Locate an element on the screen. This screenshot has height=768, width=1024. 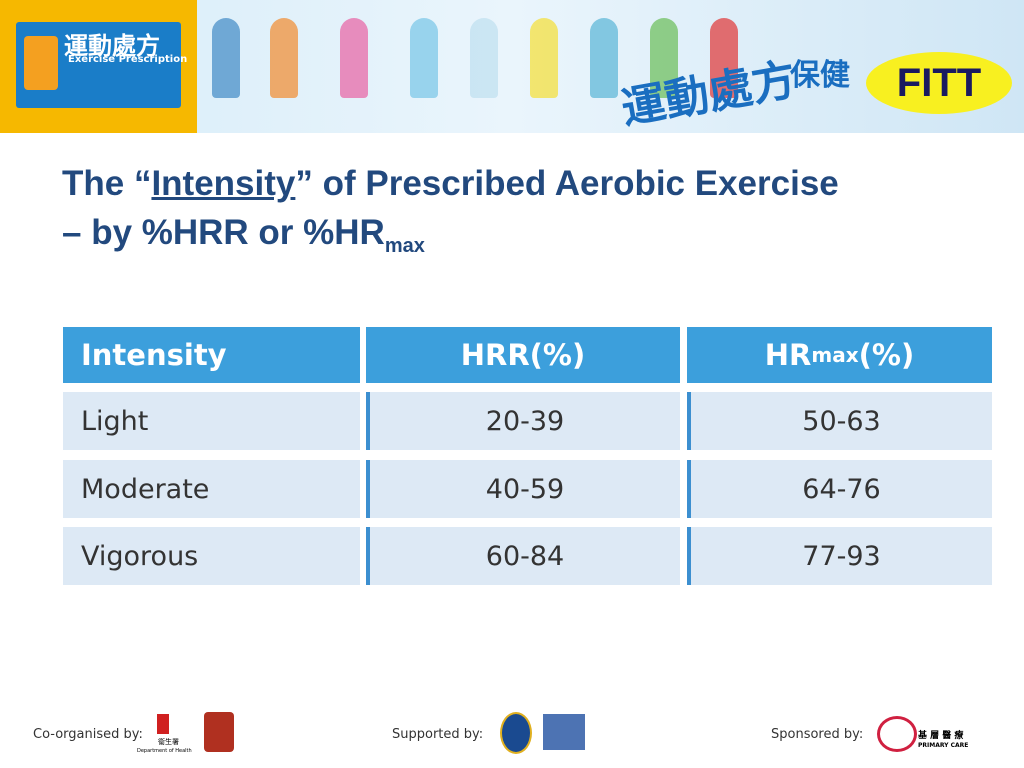
pc-english: PRIMARY CARE is located at coordinates (943, 745).